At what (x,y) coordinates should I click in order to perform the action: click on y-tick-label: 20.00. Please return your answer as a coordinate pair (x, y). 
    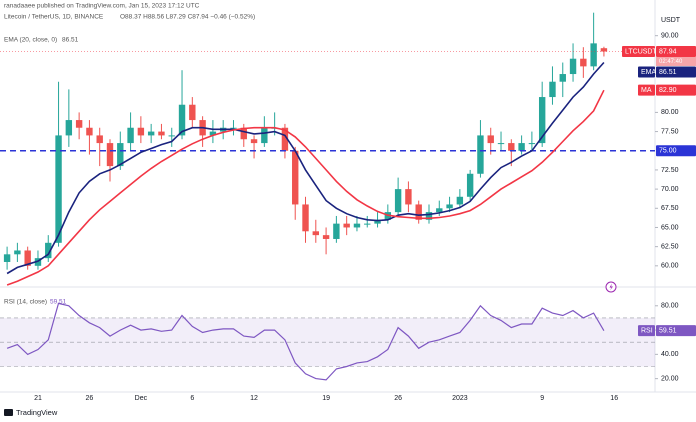
    Looking at the image, I should click on (670, 378).